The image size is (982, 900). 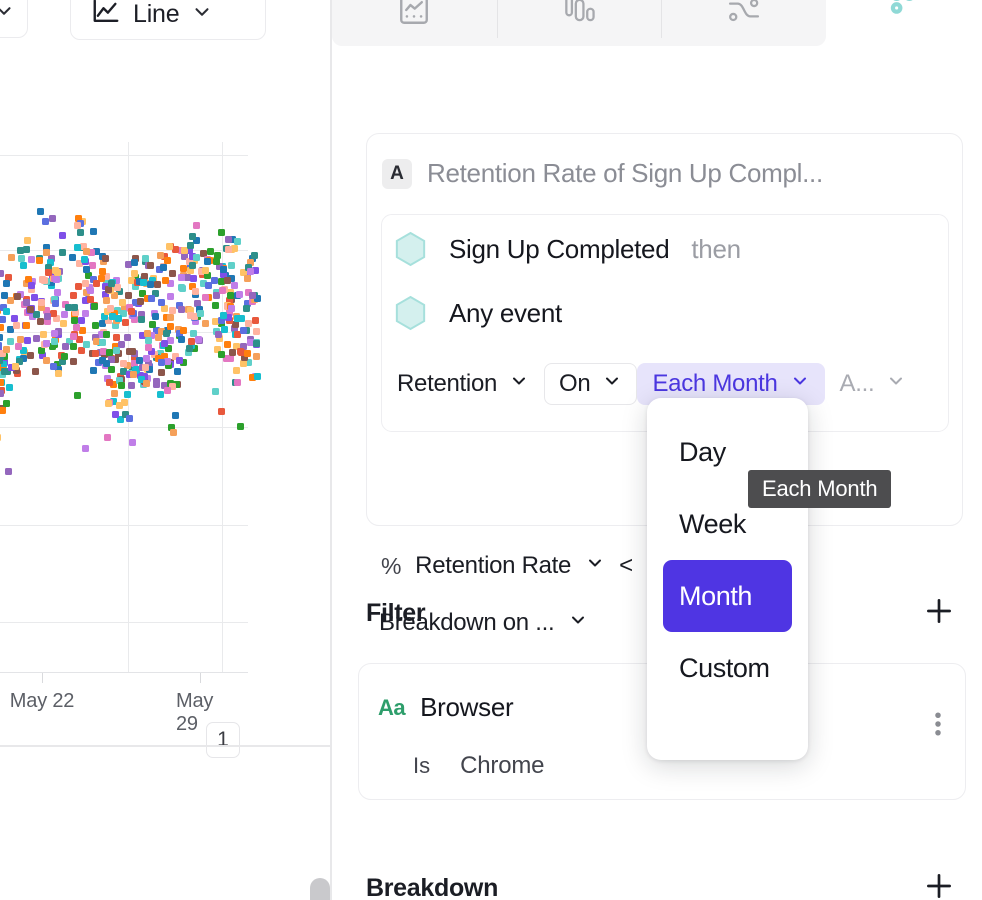 I want to click on gridline-vertical, so click(x=222, y=407).